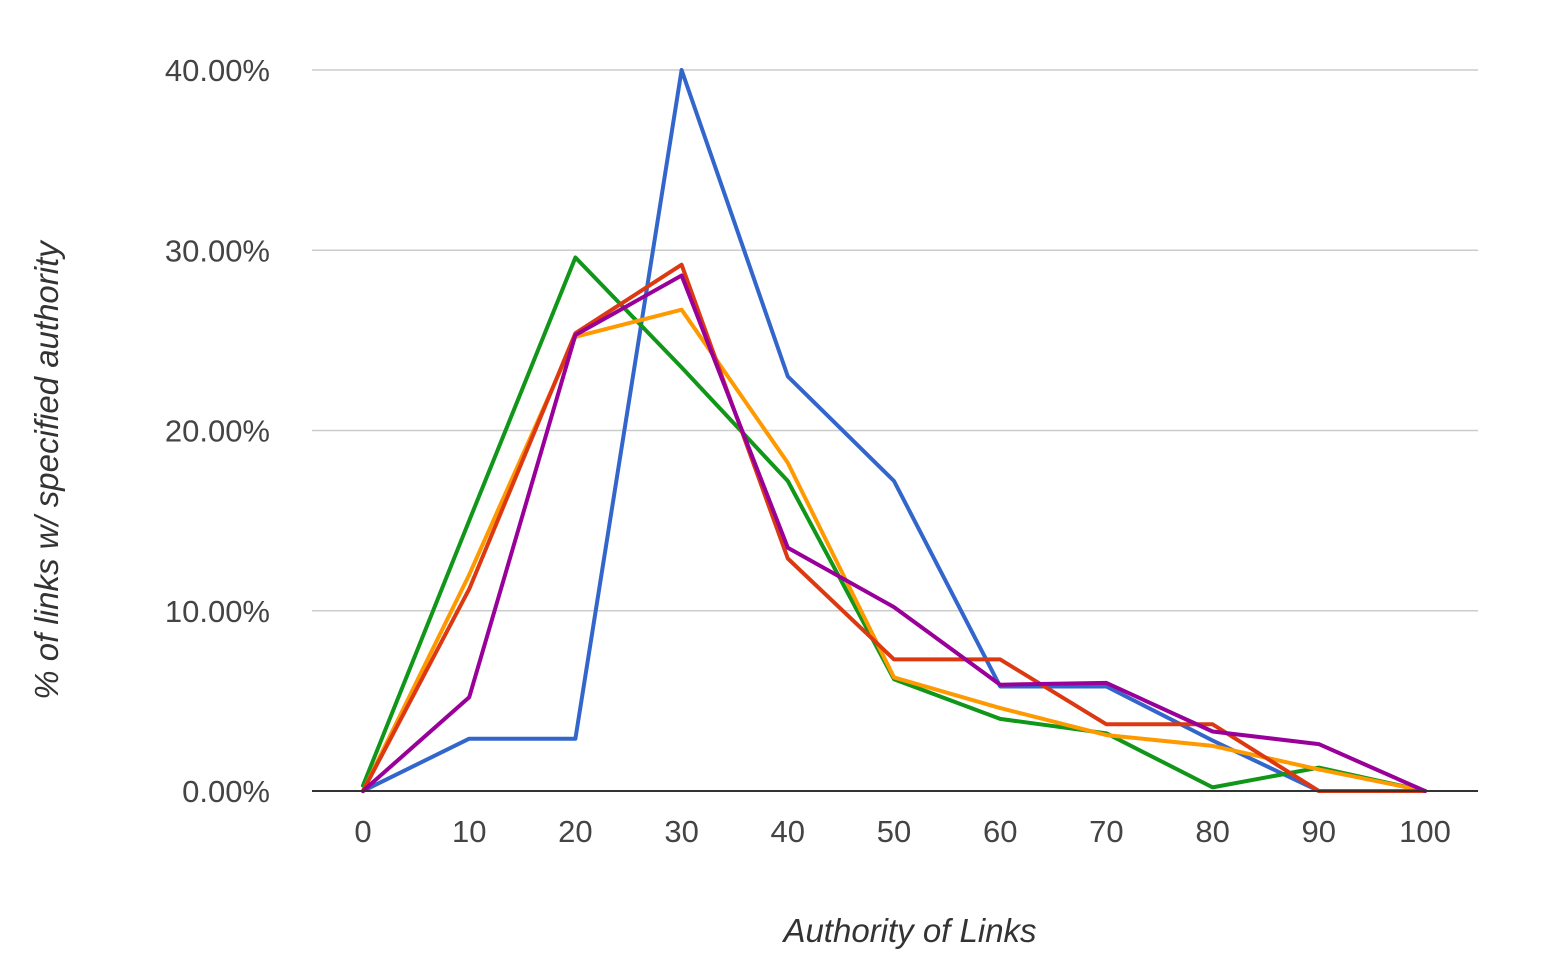 This screenshot has width=1568, height=972. Describe the element at coordinates (217, 611) in the screenshot. I see `y-tick-label: 10.00%` at that location.